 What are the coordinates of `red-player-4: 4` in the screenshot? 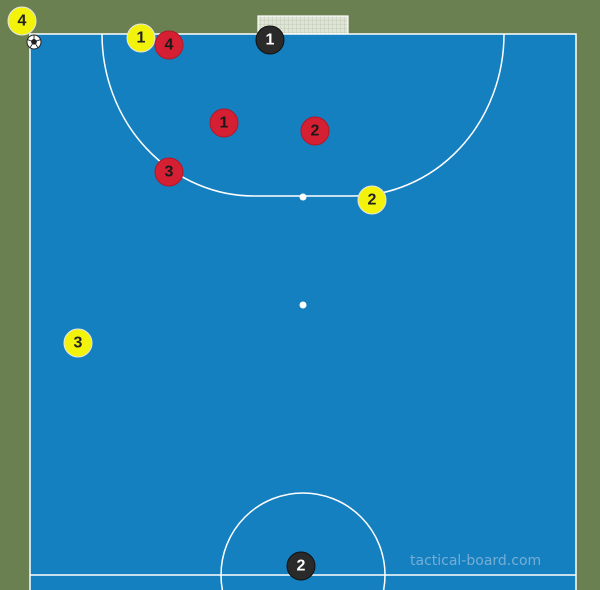 It's located at (169, 45).